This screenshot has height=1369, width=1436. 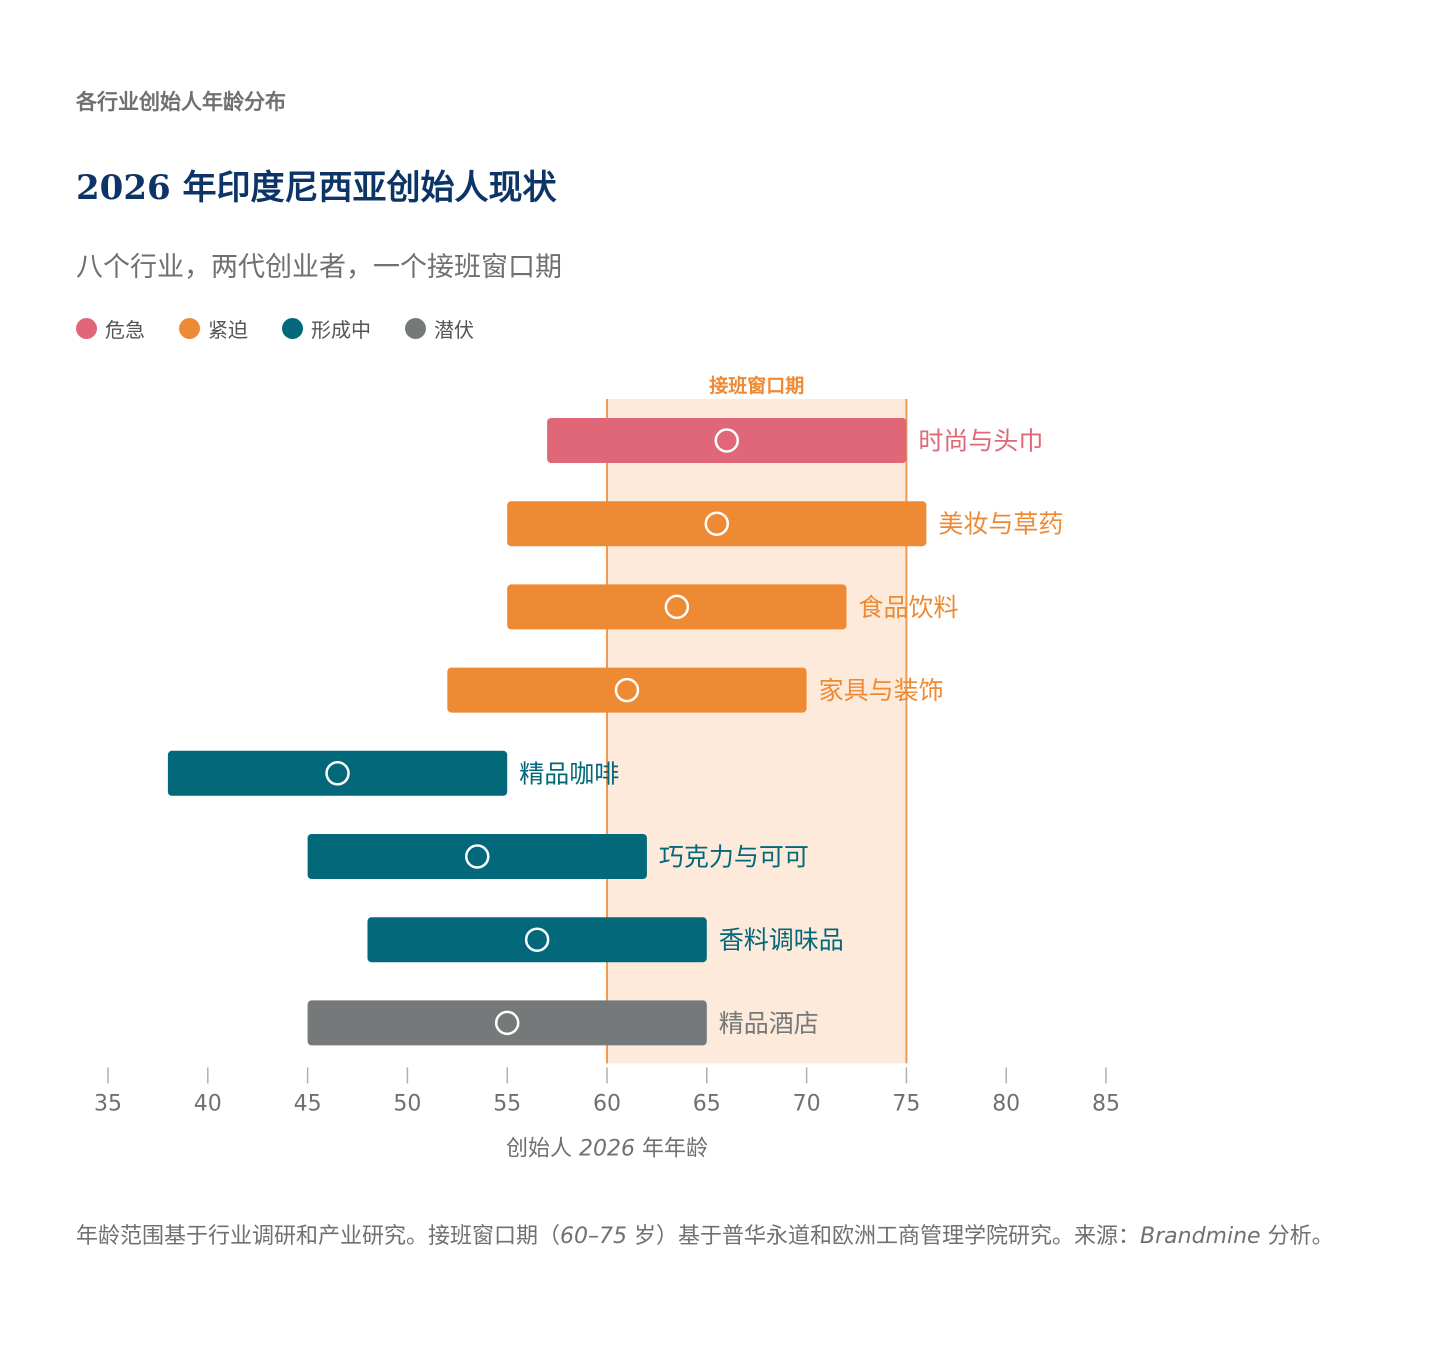 I want to click on footnote-text-3: 分析。, so click(x=1297, y=1236).